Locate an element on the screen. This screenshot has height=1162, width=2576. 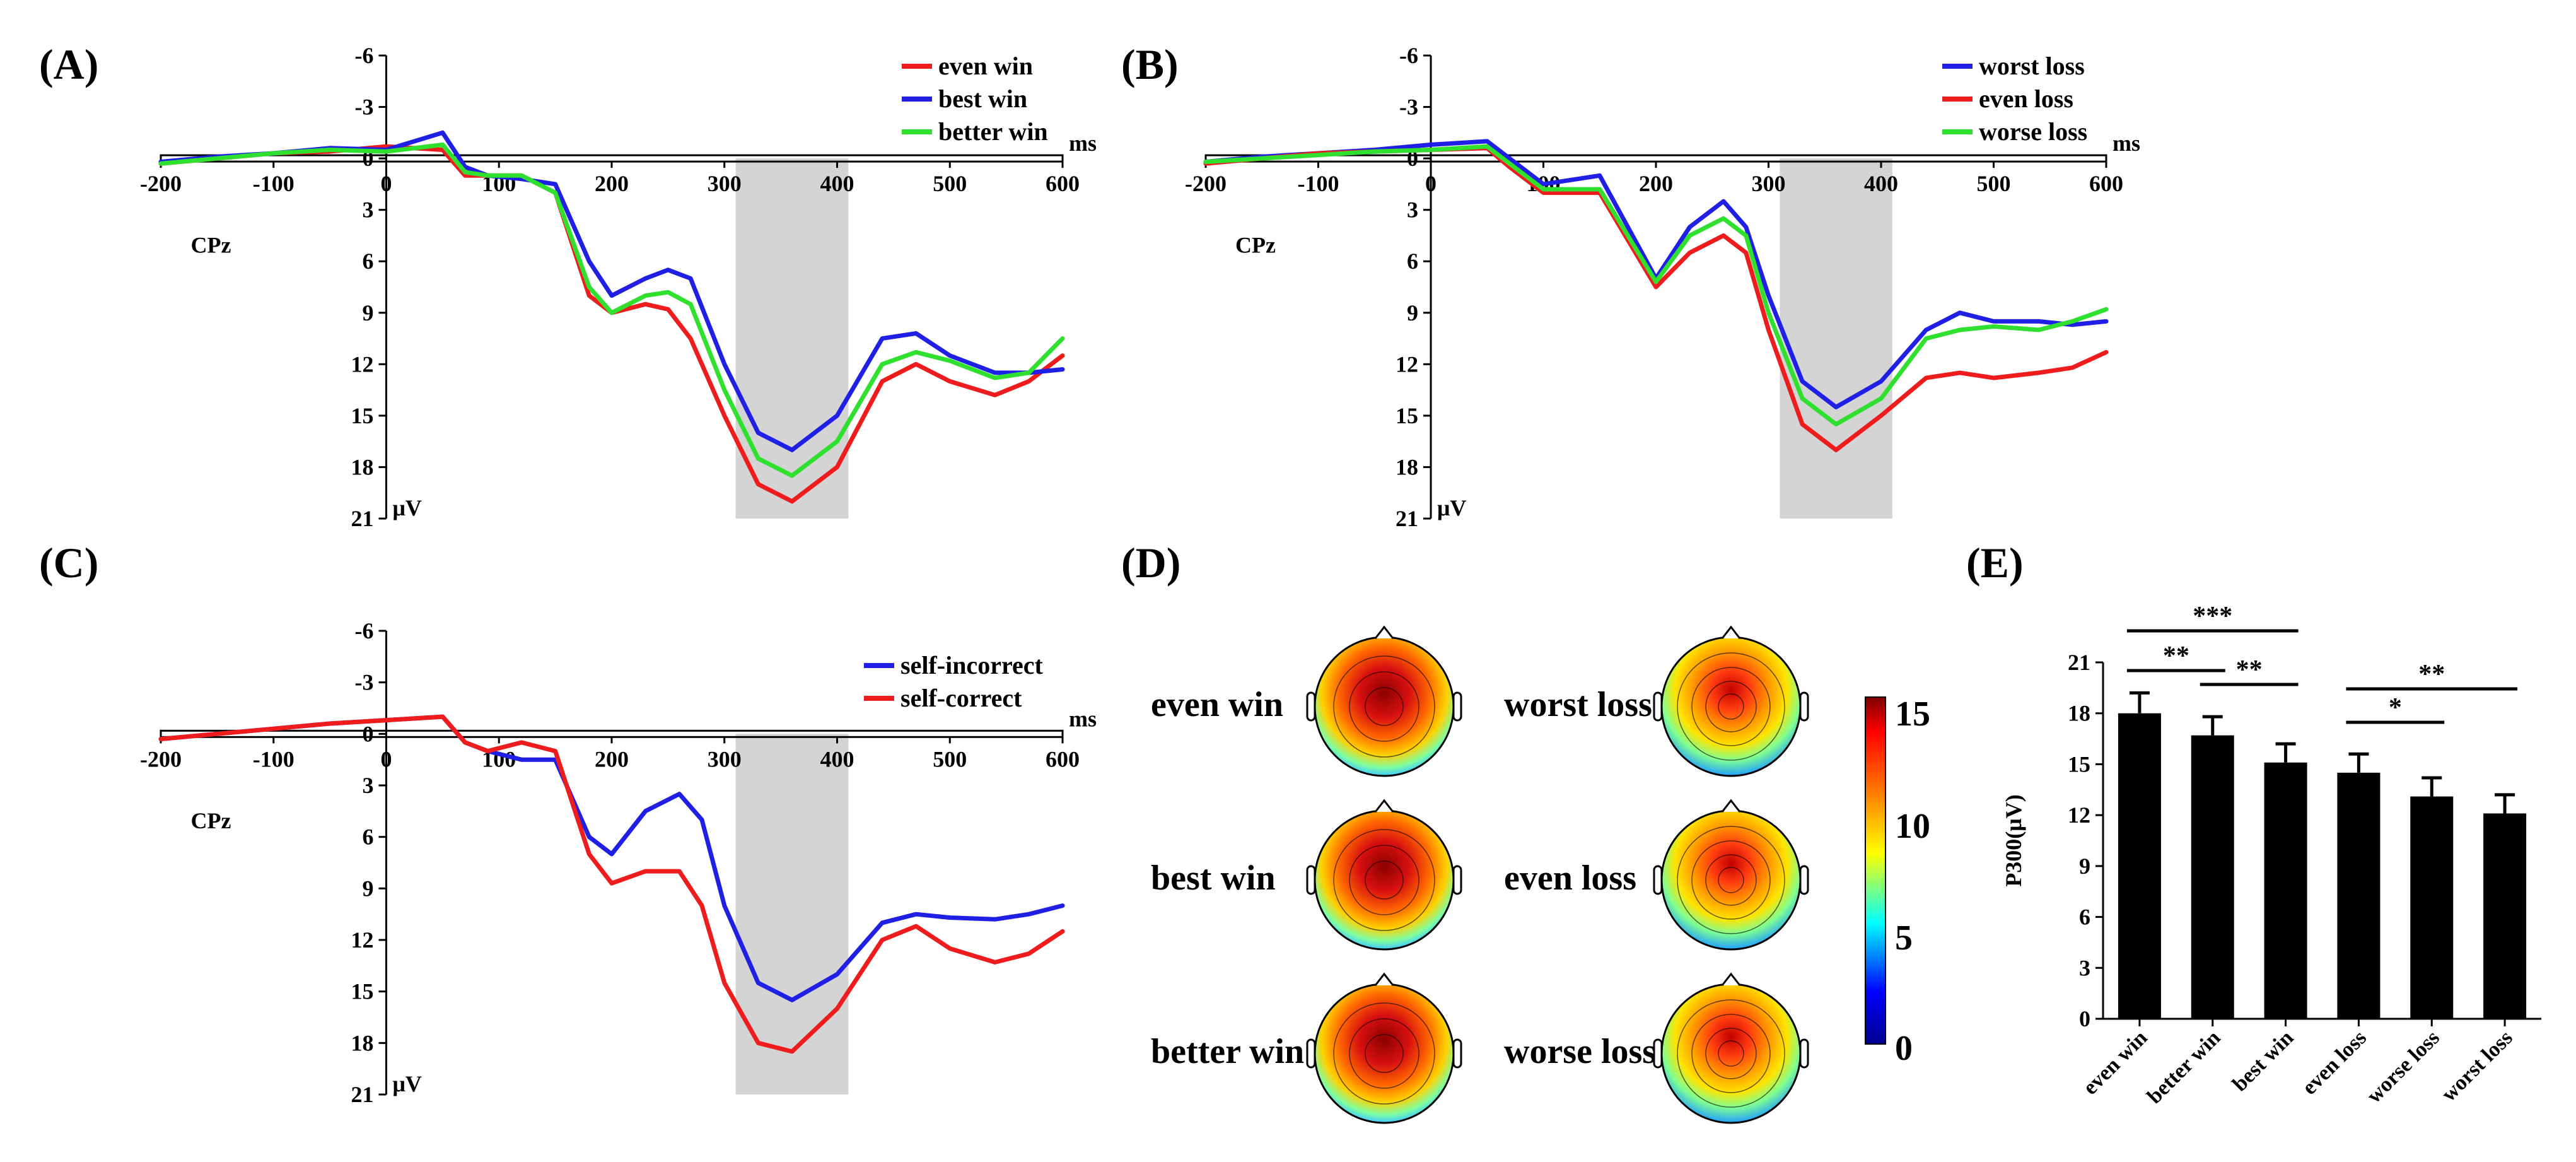
series-line-worst-loss is located at coordinates (1656, 274).